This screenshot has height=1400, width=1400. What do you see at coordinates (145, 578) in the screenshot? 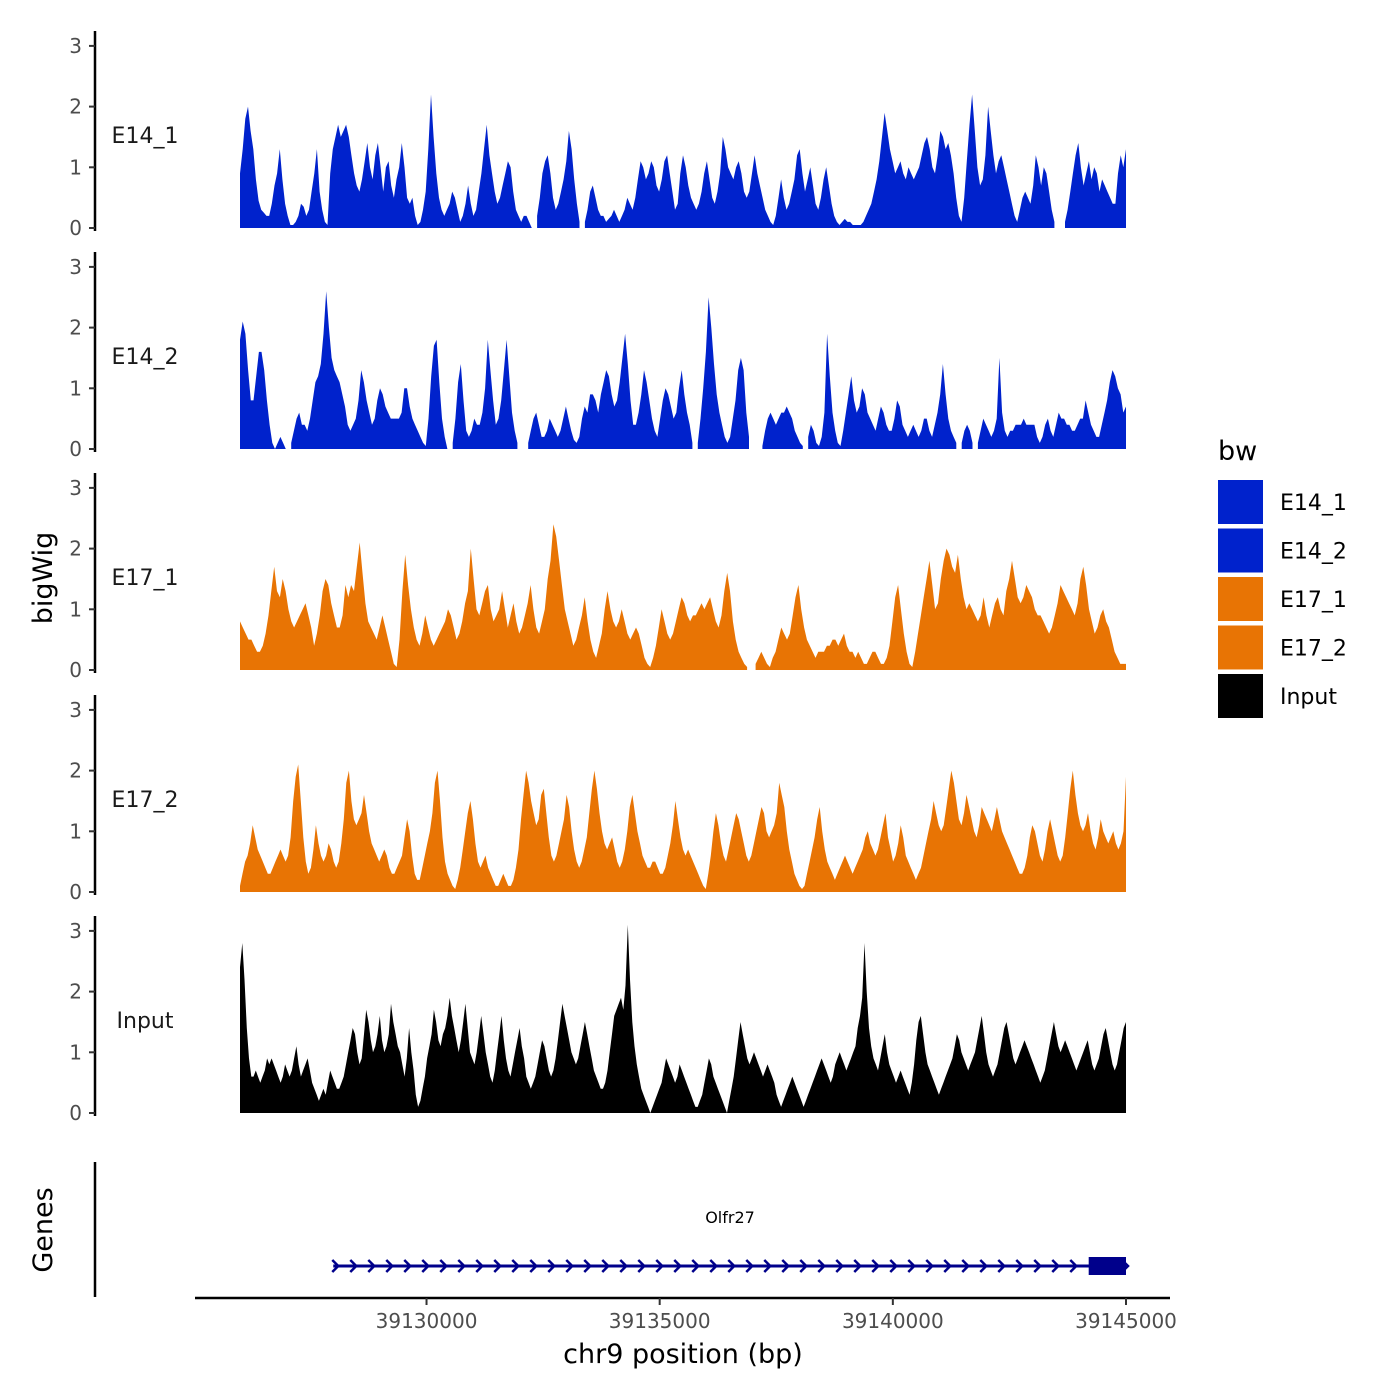
I see `track-label: E17_1` at bounding box center [145, 578].